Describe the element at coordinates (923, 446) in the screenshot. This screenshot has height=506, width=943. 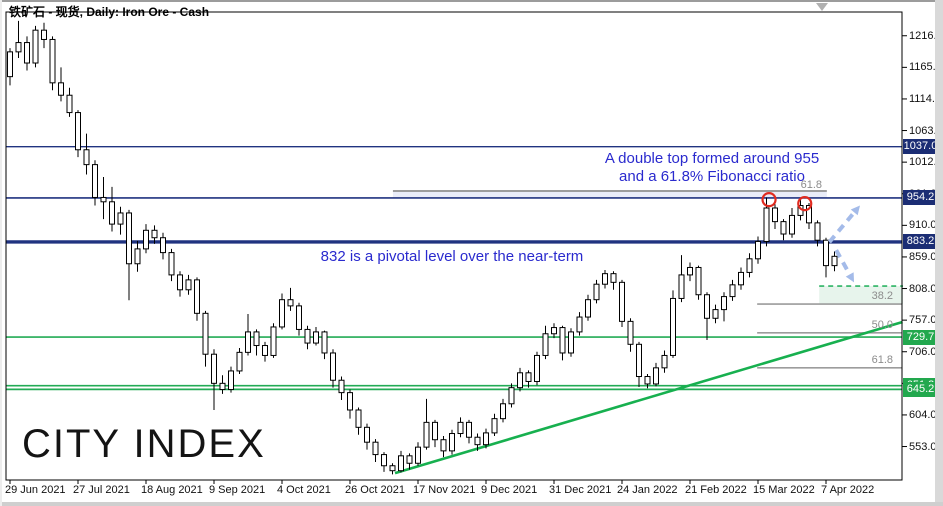
I see `price-tick-label-553: 553.0` at that location.